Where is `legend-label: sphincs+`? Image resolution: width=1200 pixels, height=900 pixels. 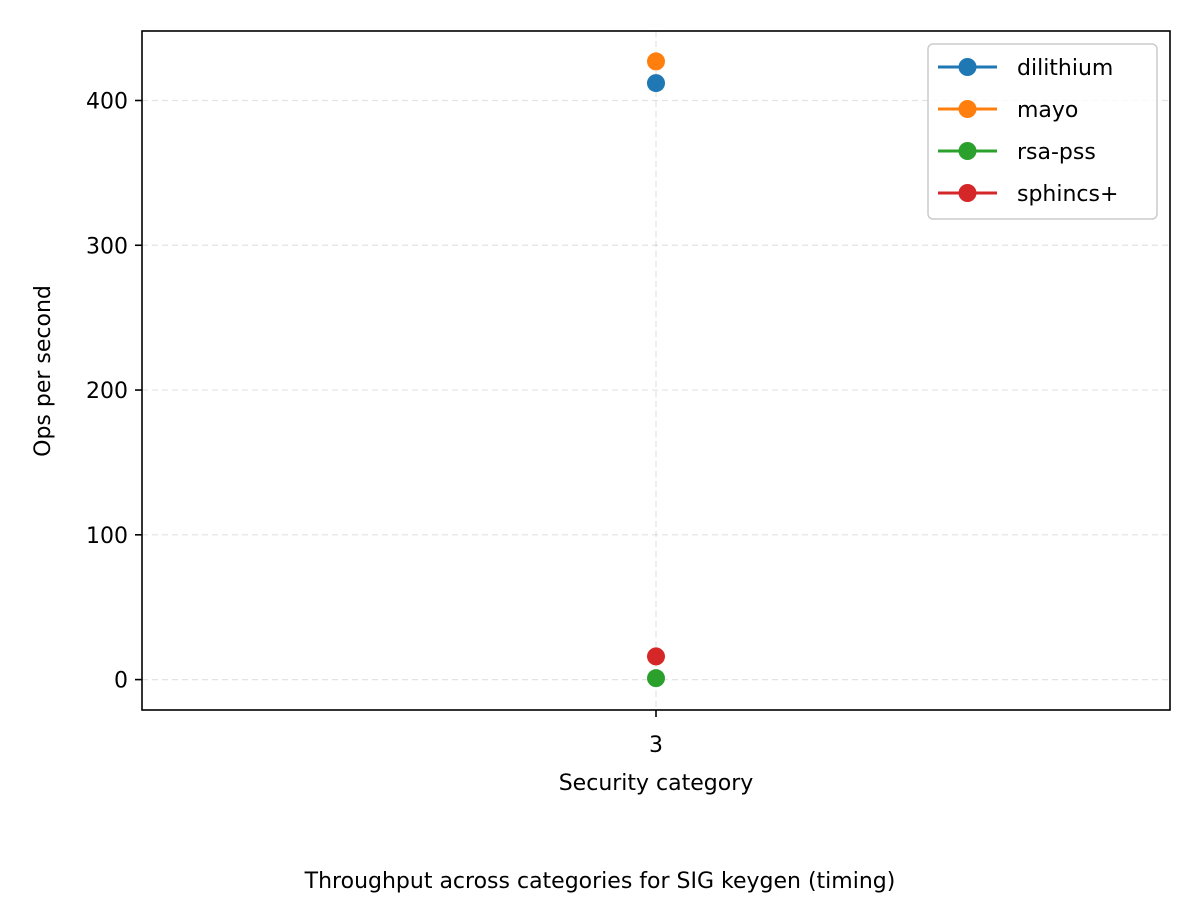
legend-label: sphincs+ is located at coordinates (1067, 194).